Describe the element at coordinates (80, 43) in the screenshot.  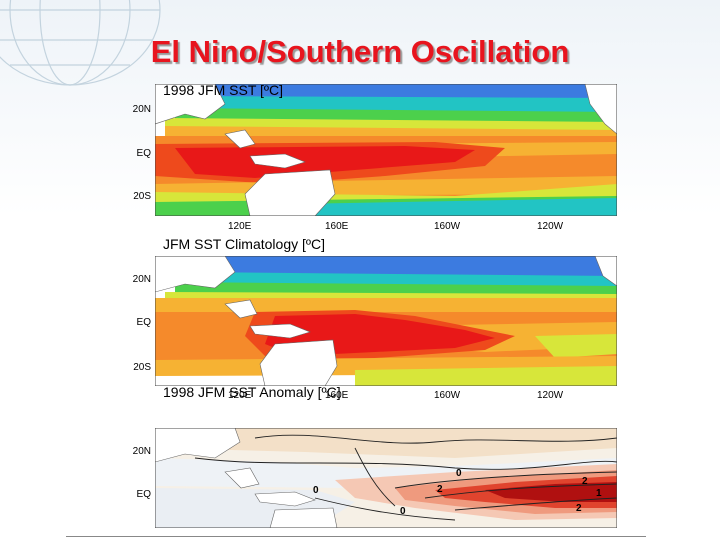
I see `globe-decoration-icon` at that location.